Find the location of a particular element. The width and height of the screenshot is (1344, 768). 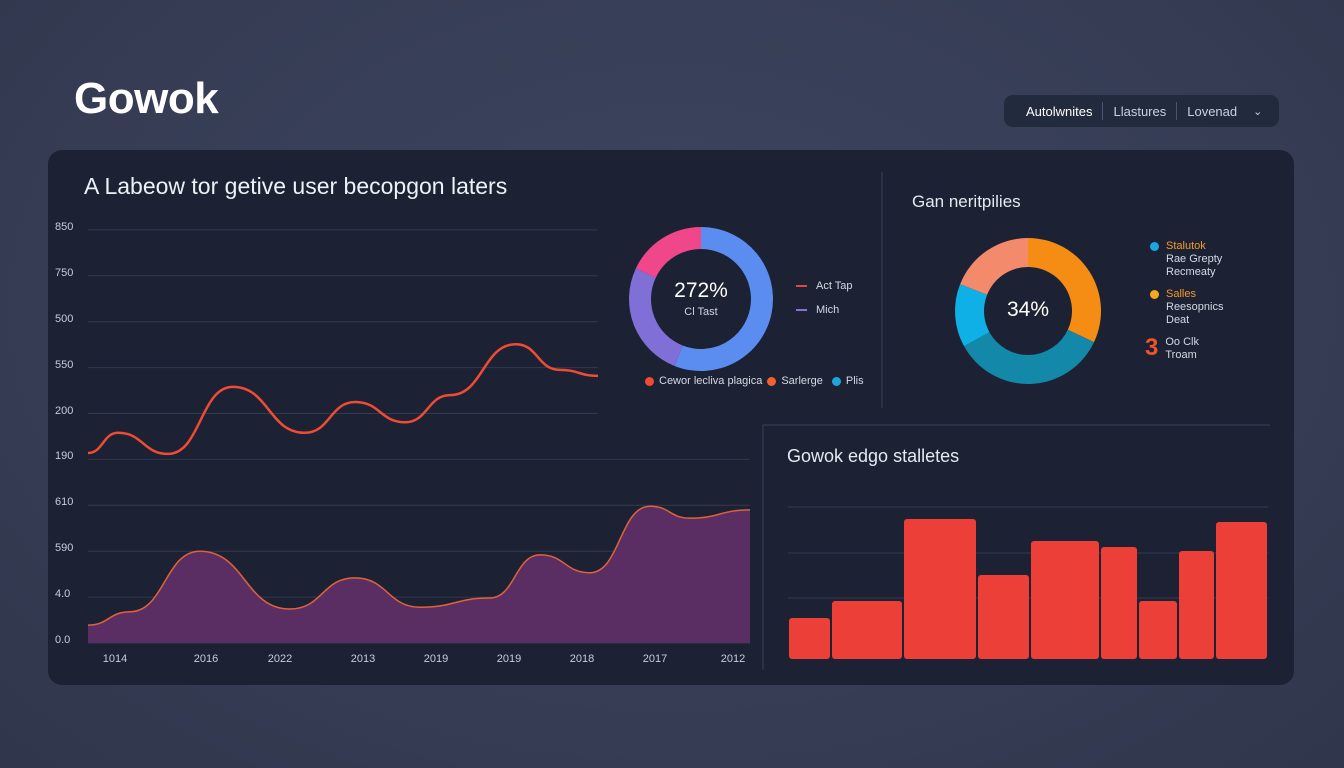

donut2-legend-item: 3 Oo Clk Troam is located at coordinates (1184, 349).